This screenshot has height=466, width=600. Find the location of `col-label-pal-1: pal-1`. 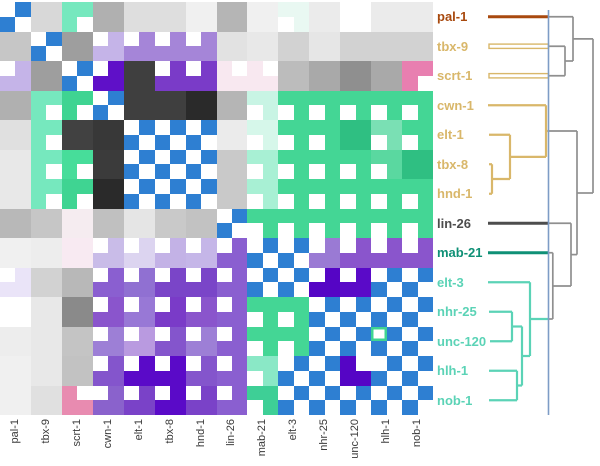

col-label-pal-1: pal-1 is located at coordinates (14, 431).